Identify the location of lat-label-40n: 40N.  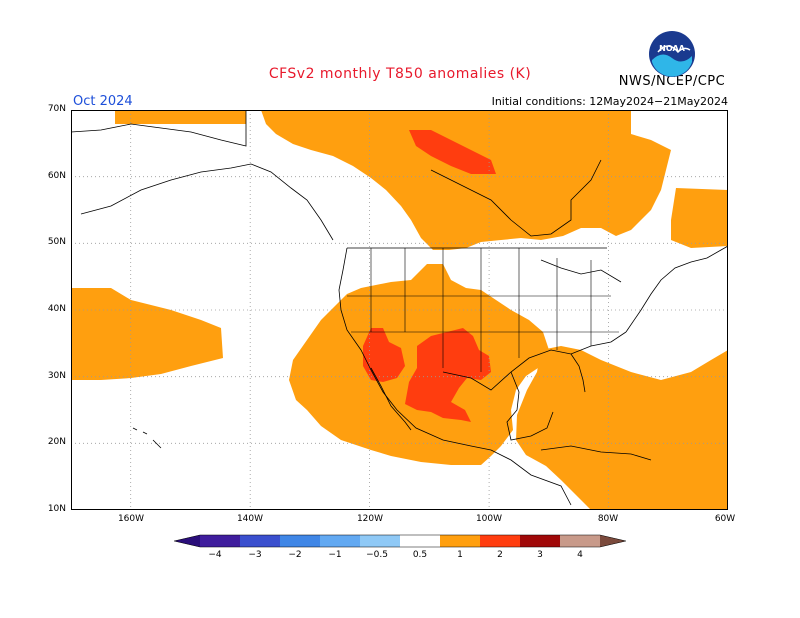
(56, 309).